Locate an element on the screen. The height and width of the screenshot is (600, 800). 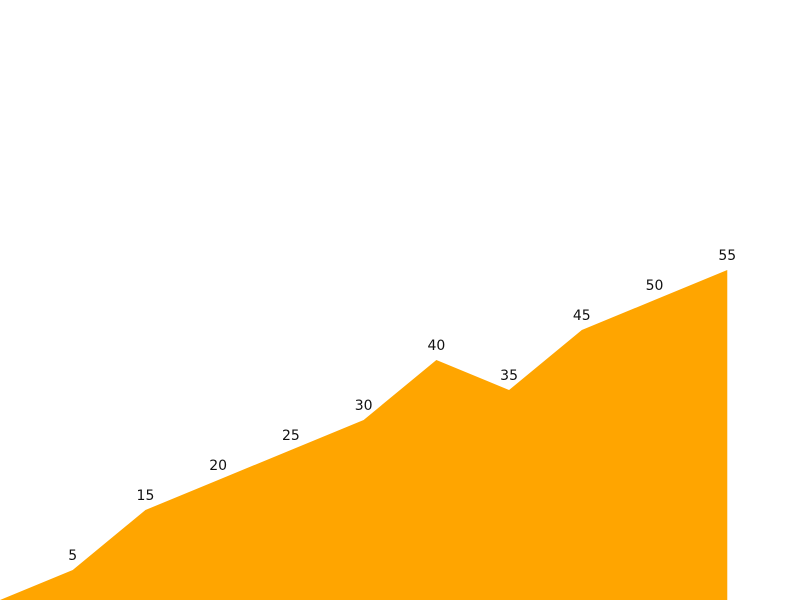
data-label: 15 is located at coordinates (146, 496).